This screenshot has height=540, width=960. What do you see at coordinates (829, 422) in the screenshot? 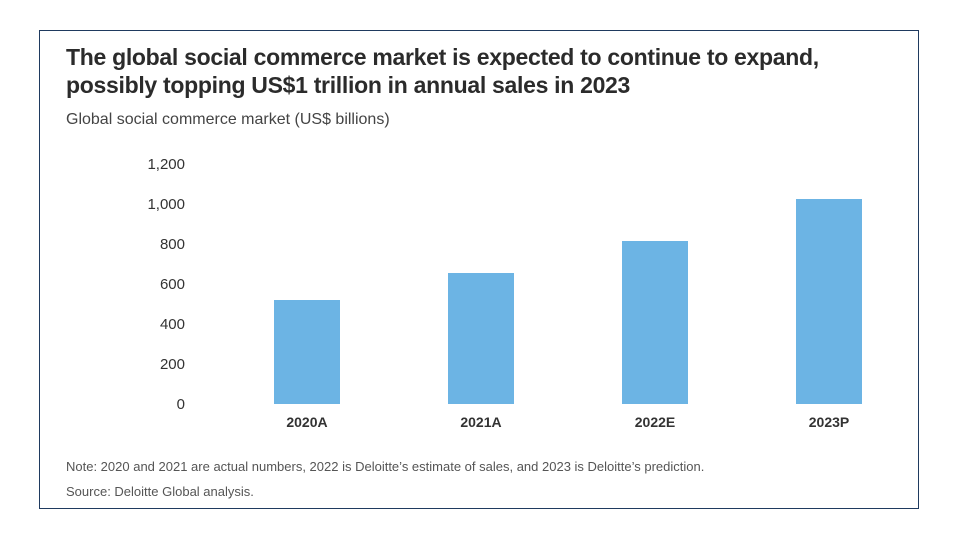
I see `x-tick-label: 2023P` at bounding box center [829, 422].